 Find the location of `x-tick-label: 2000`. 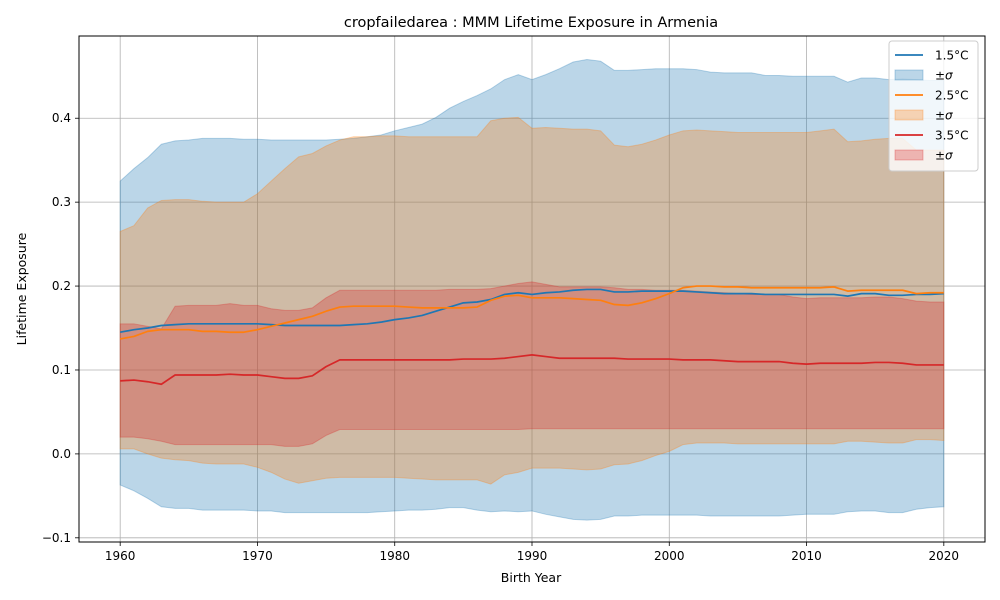

x-tick-label: 2000 is located at coordinates (669, 556).